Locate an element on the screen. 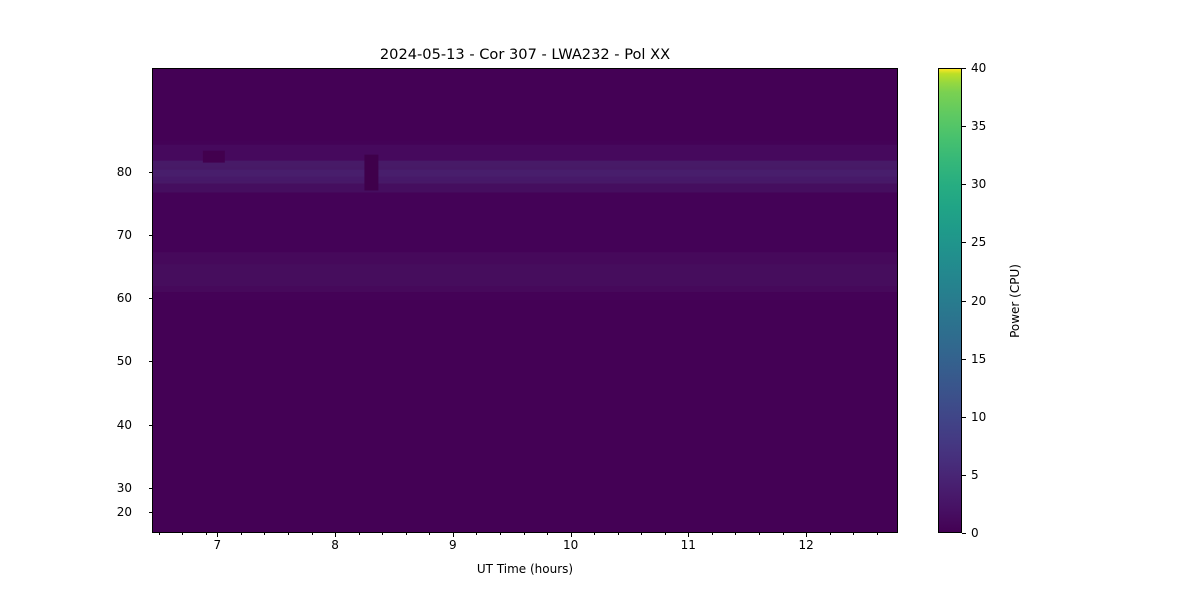 Image resolution: width=1200 pixels, height=600 pixels. x-ticklabel-11: 11 is located at coordinates (688, 545).